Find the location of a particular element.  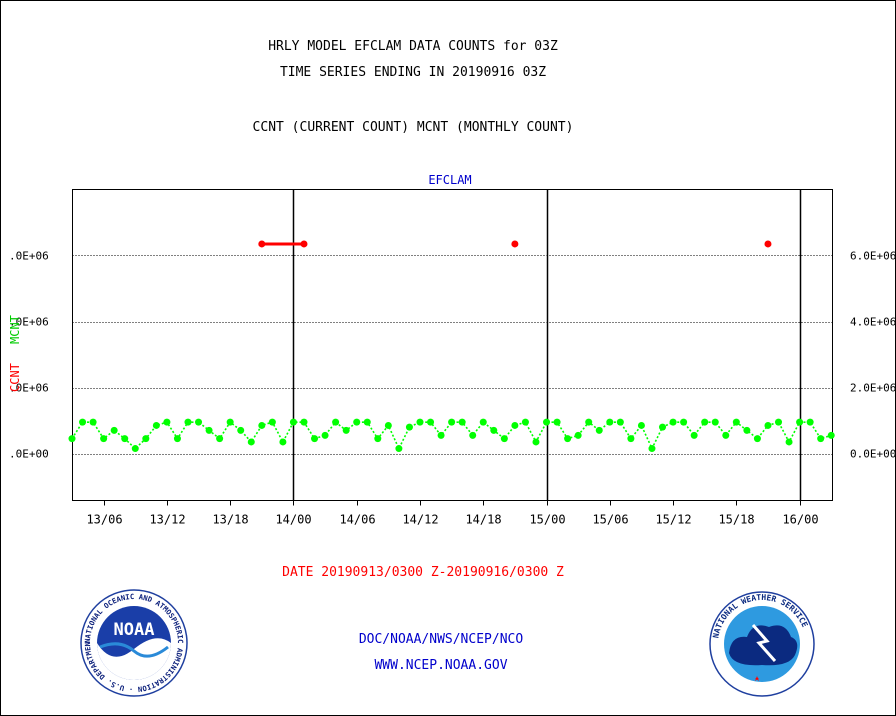

y-axis-label-ccnt: CCNT is located at coordinates (15, 377).